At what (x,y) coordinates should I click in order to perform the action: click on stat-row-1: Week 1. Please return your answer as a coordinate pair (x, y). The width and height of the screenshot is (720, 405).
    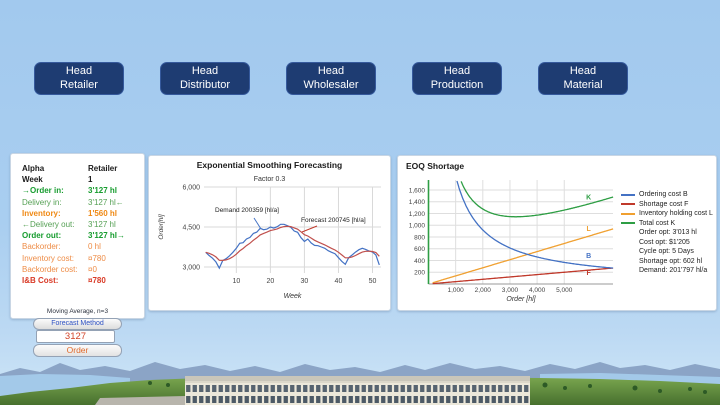
    Looking at the image, I should click on (57, 180).